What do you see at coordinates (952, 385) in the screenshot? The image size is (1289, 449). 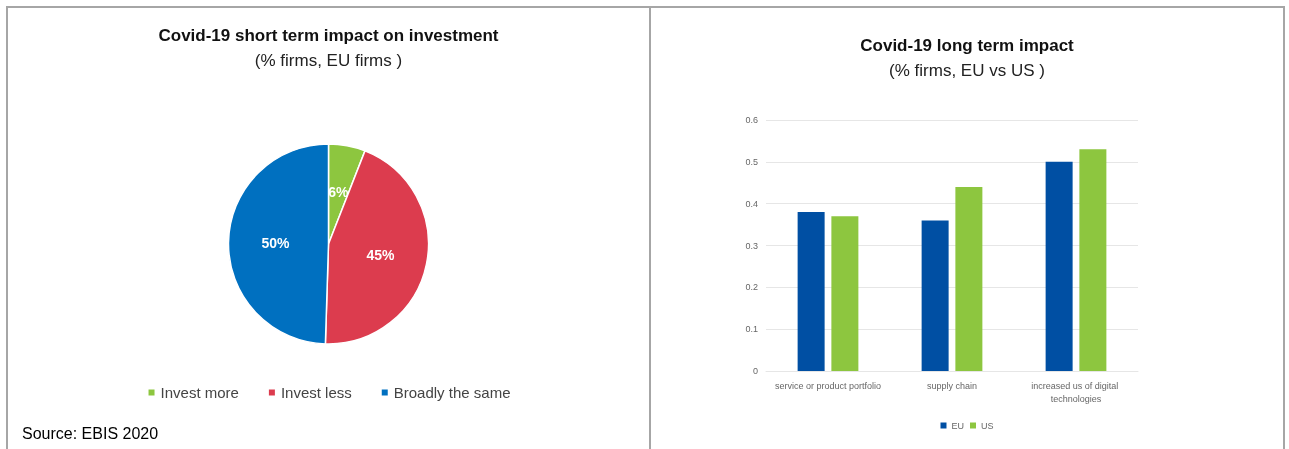 I see `x-tick-label: supply chain` at bounding box center [952, 385].